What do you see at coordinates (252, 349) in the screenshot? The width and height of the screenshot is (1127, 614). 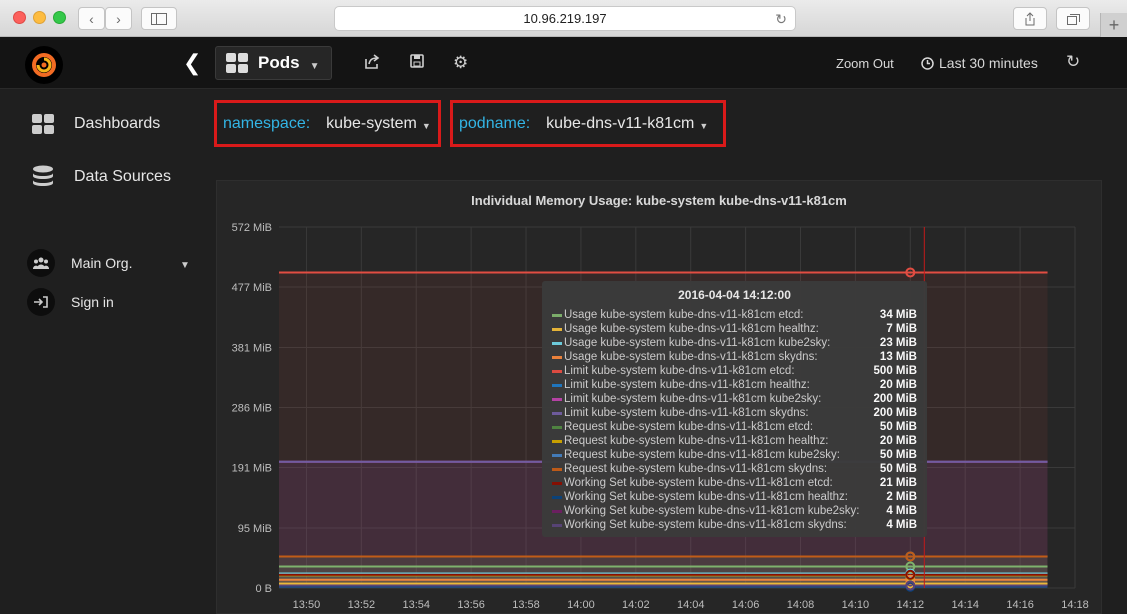 I see `y-tick-label: 381 MiB` at bounding box center [252, 349].